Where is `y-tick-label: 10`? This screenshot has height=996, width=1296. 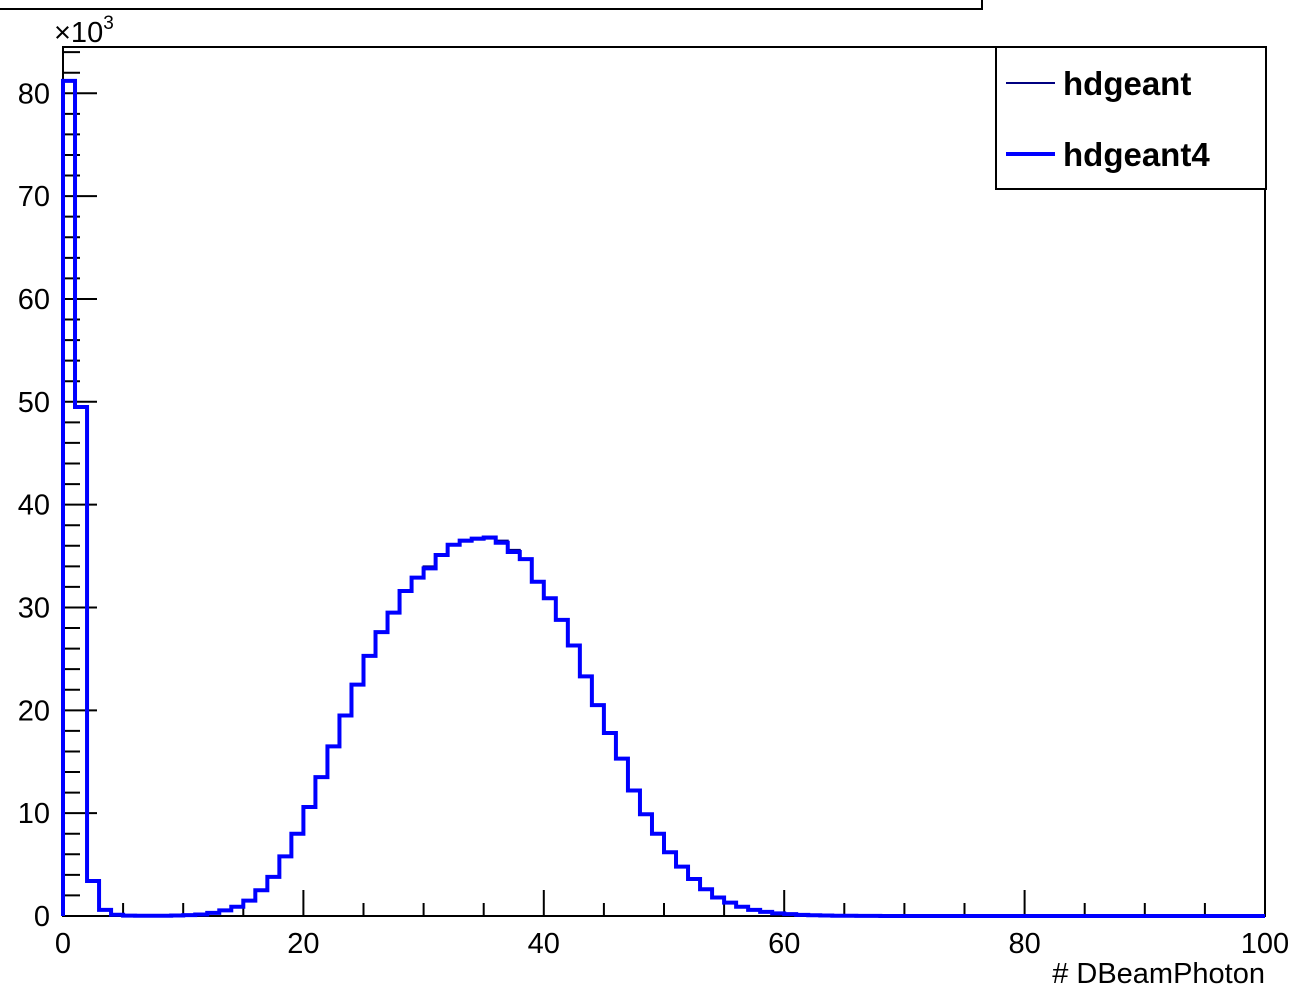 y-tick-label: 10 is located at coordinates (34, 814).